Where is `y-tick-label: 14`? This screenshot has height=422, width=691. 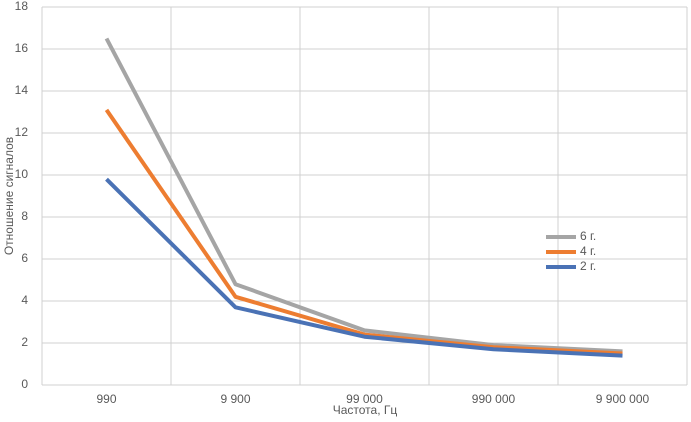 y-tick-label: 14 is located at coordinates (22, 90).